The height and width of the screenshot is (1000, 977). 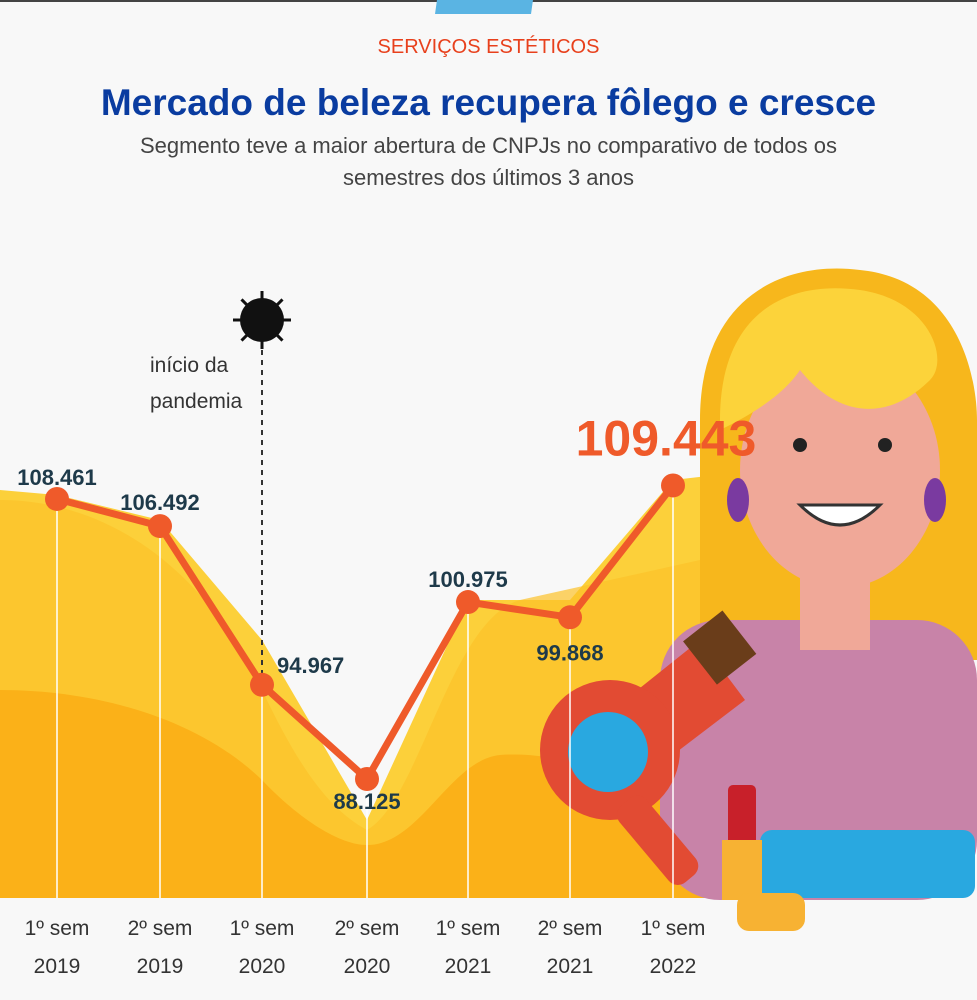 What do you see at coordinates (840, 470) in the screenshot?
I see `face` at bounding box center [840, 470].